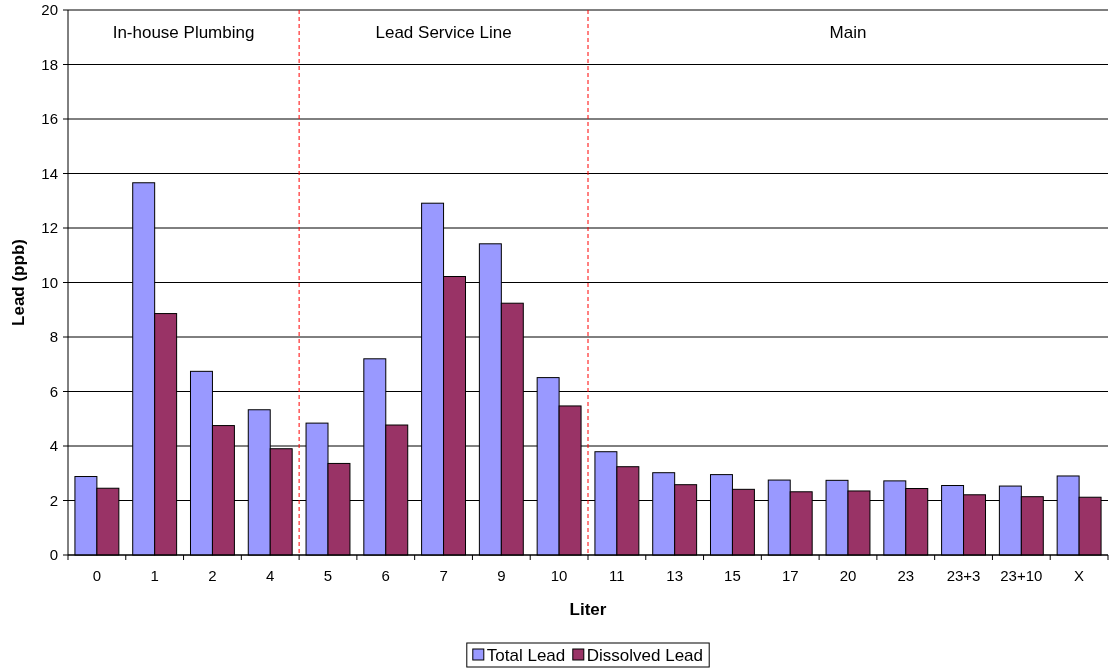  Describe the element at coordinates (1079, 575) in the screenshot. I see `x-tick-label: X` at that location.